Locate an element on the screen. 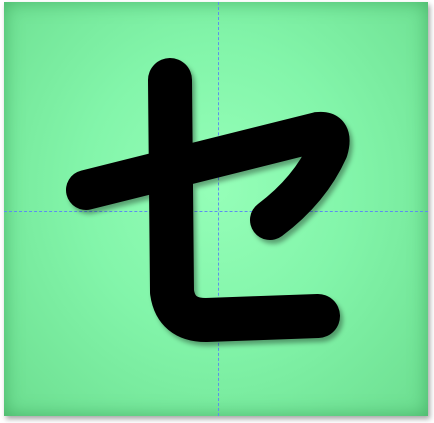  vertical-guide-line is located at coordinates (218, 209).